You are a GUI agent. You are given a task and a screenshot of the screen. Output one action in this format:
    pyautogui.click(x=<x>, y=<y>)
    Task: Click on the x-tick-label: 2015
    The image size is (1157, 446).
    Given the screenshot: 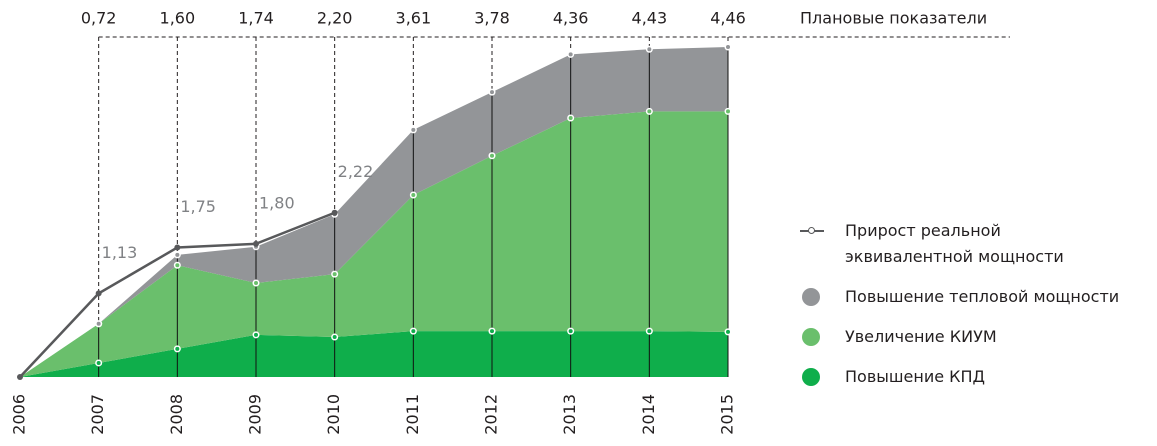 What is the action you would take?
    pyautogui.click(x=727, y=414)
    